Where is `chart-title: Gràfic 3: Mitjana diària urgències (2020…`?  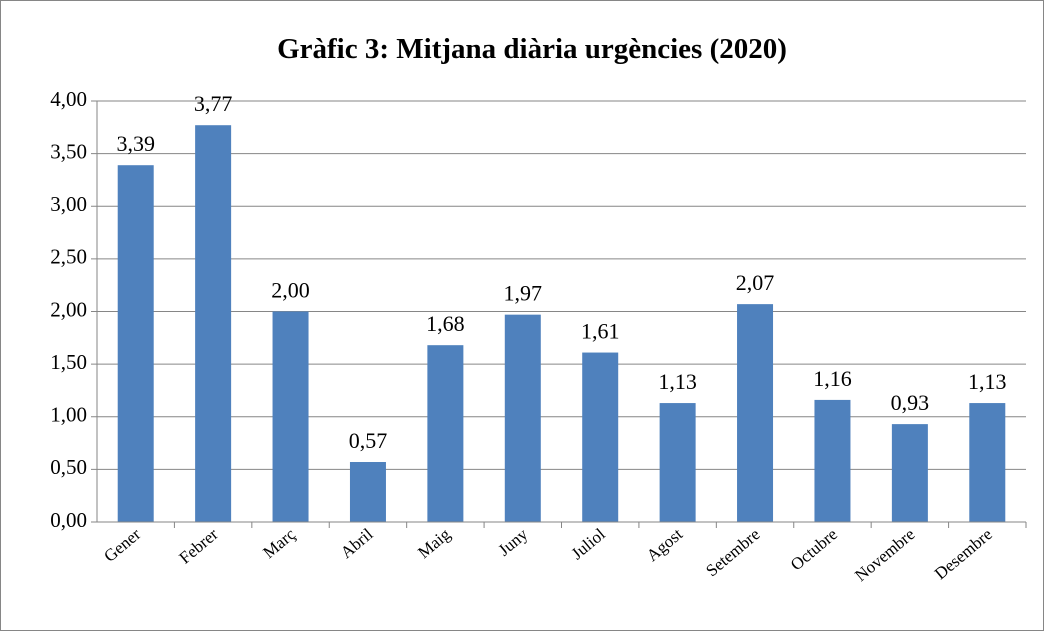
chart-title: Gràfic 3: Mitjana diària urgències (2020… is located at coordinates (532, 49).